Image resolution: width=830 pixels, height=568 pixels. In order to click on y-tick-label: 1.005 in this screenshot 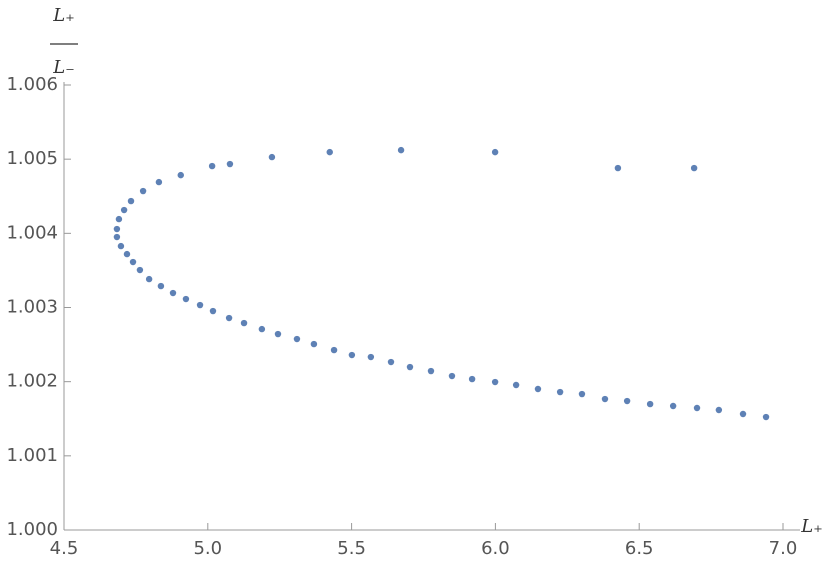, I will do `click(32, 158)`.